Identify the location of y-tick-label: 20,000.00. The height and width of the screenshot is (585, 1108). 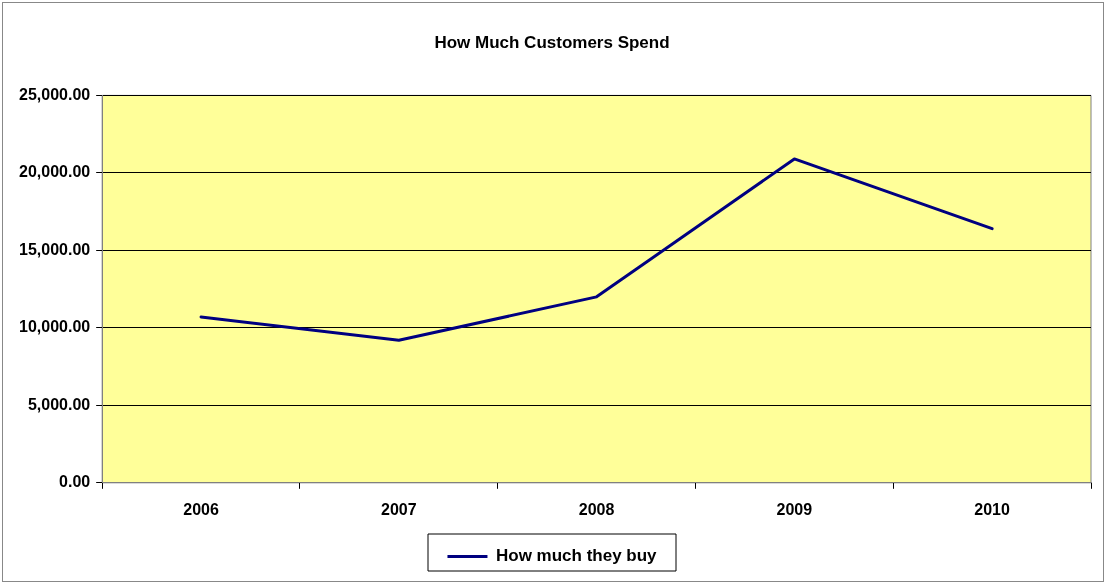
(54, 172).